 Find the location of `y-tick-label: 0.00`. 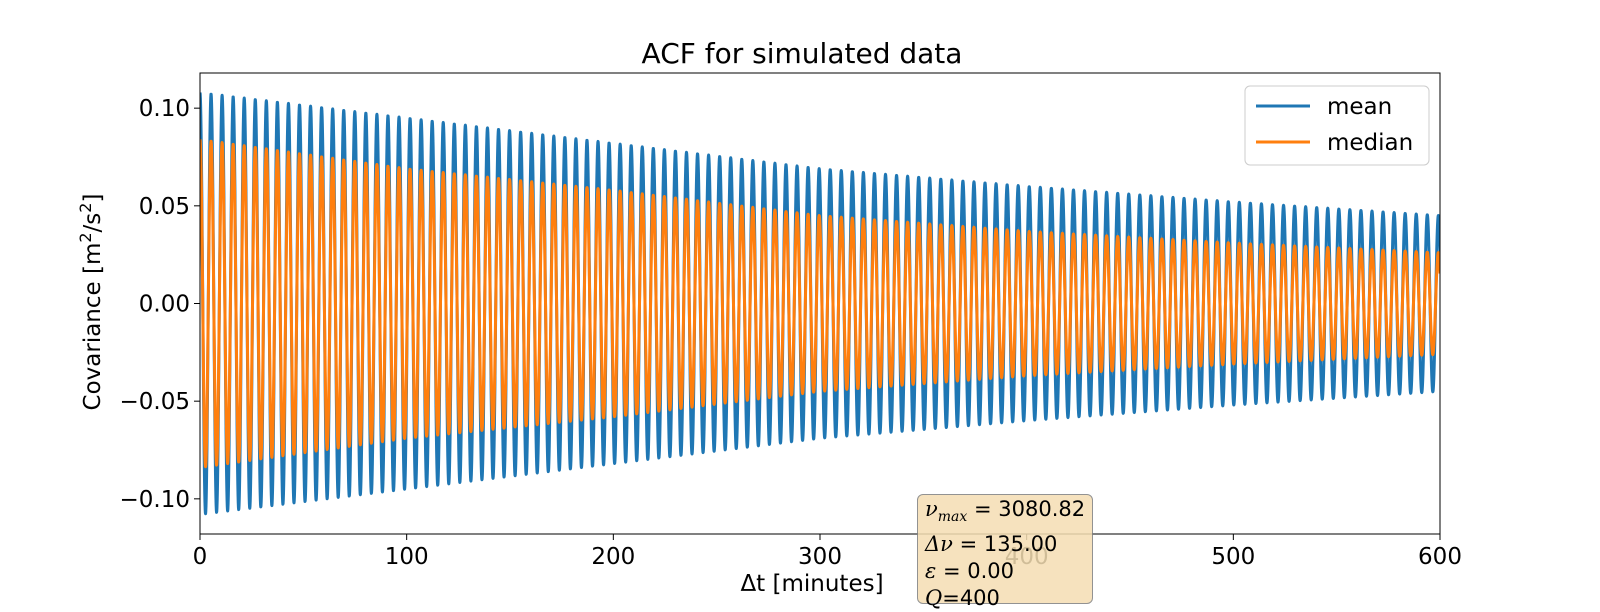

y-tick-label: 0.00 is located at coordinates (164, 305).